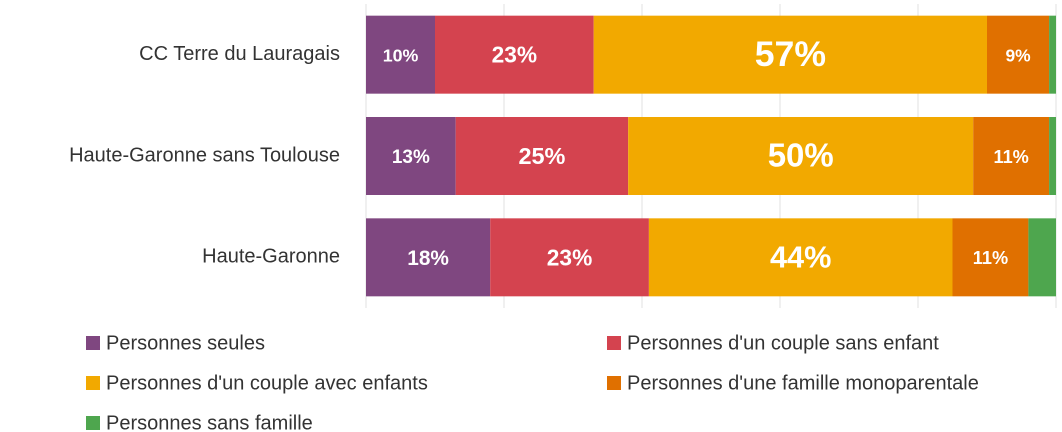  Describe the element at coordinates (239, 54) in the screenshot. I see `y-tick-label: CC Terre du Lauragais` at that location.